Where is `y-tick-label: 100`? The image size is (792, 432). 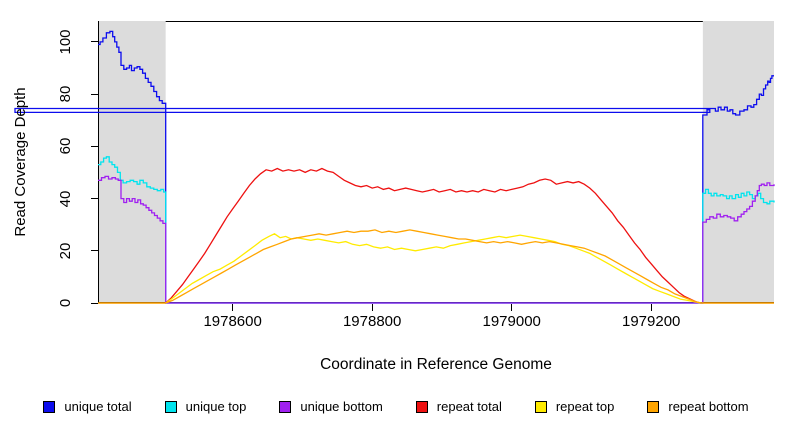 y-tick-label: 100 is located at coordinates (65, 42).